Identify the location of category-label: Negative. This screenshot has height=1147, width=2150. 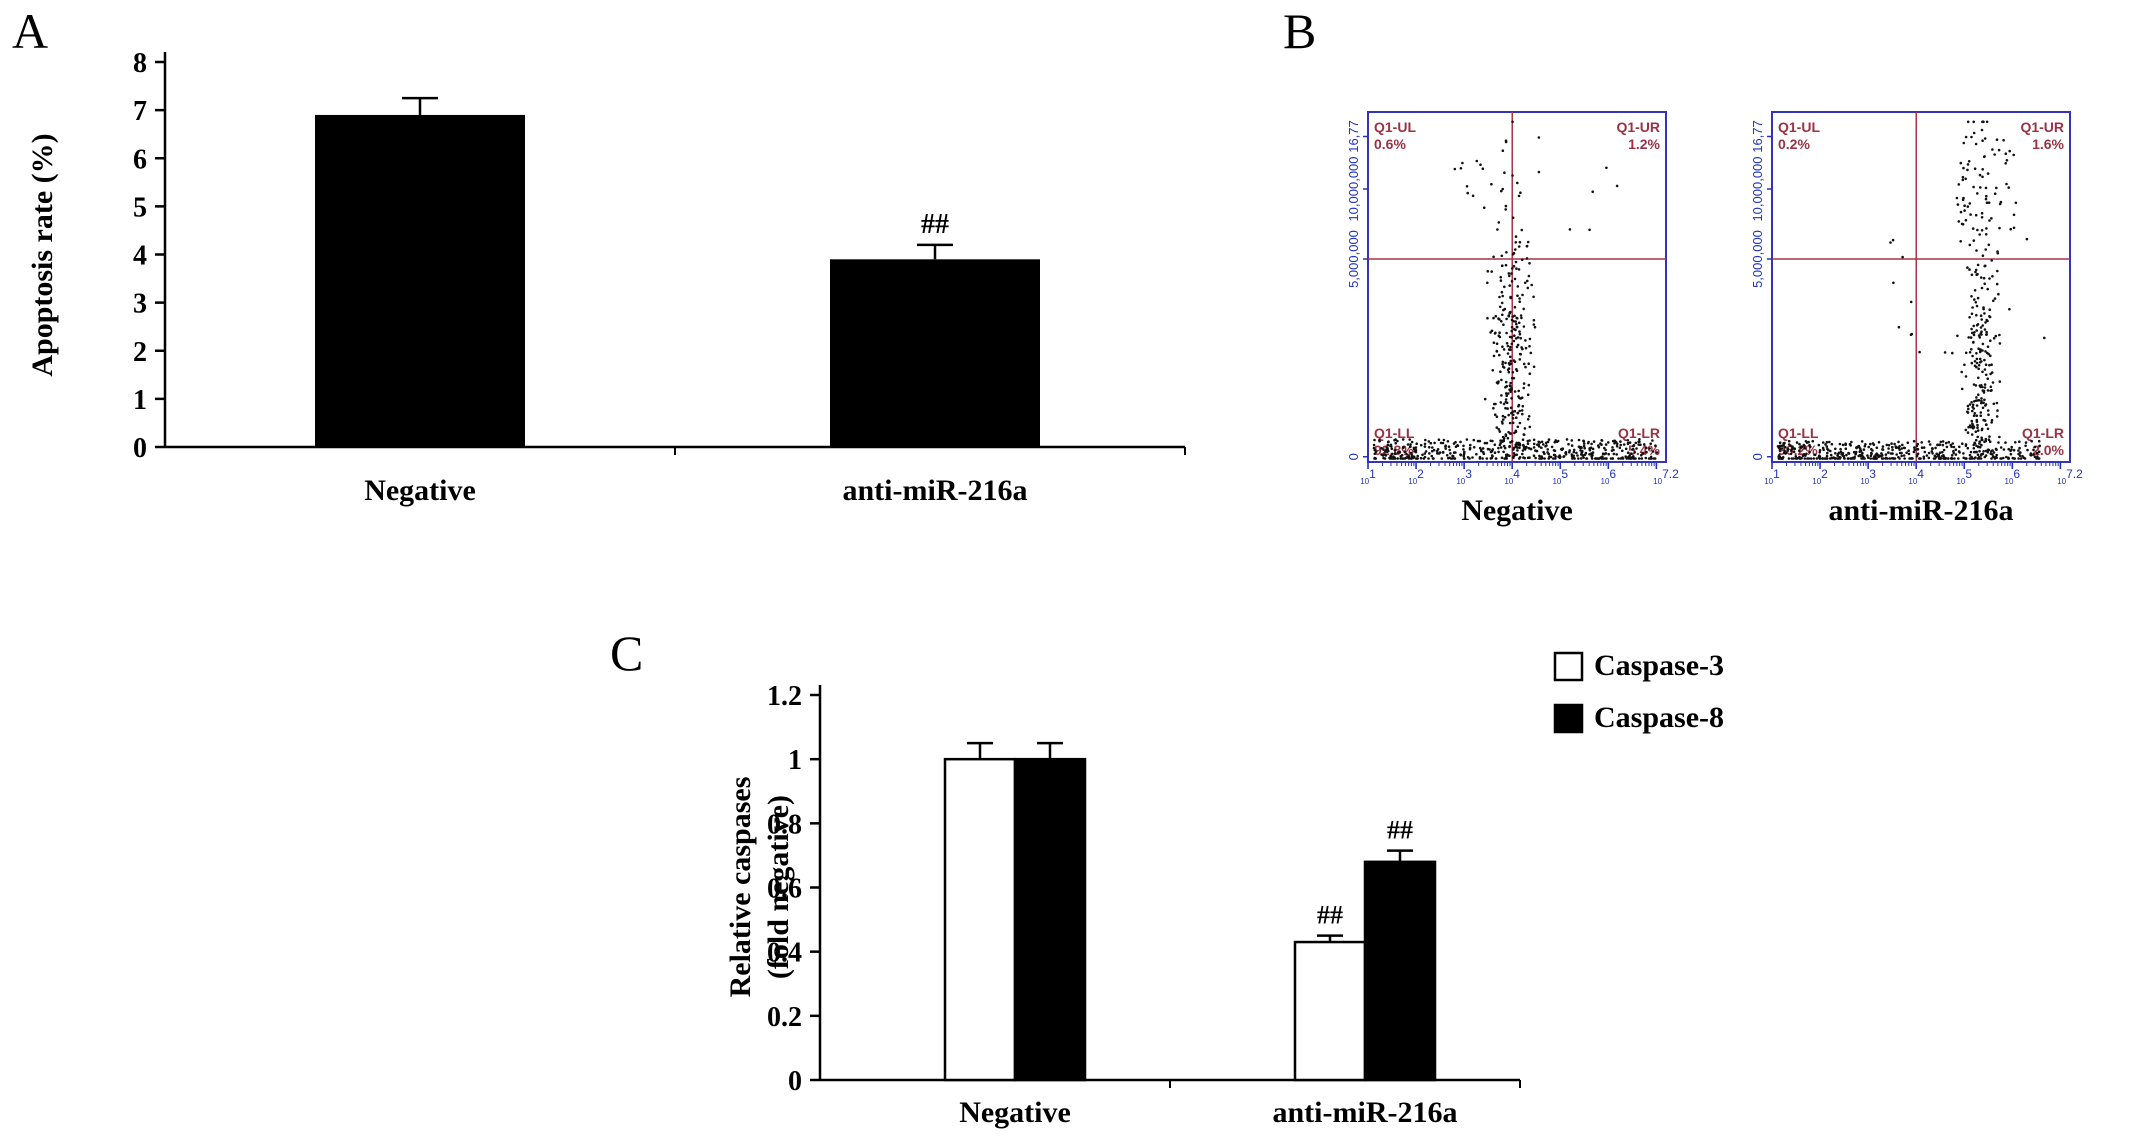
(420, 490).